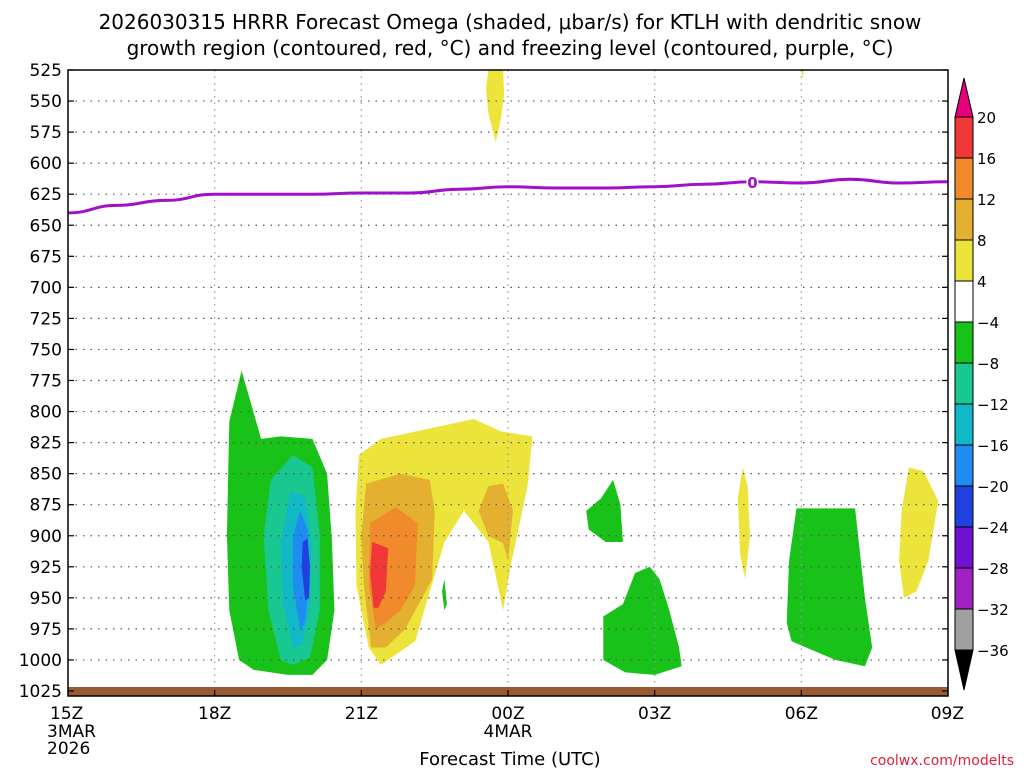  I want to click on x-axis-label: Forecast Time (UTC), so click(509, 758).